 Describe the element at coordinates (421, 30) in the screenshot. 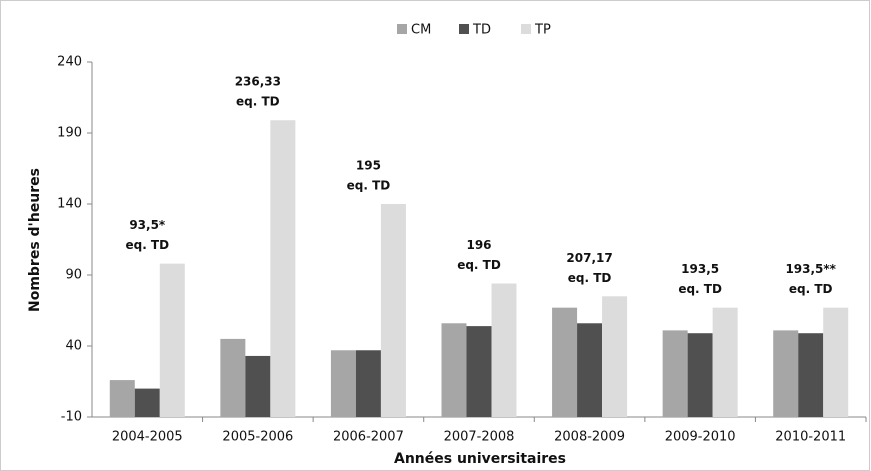

I see `legend-label: CM` at that location.